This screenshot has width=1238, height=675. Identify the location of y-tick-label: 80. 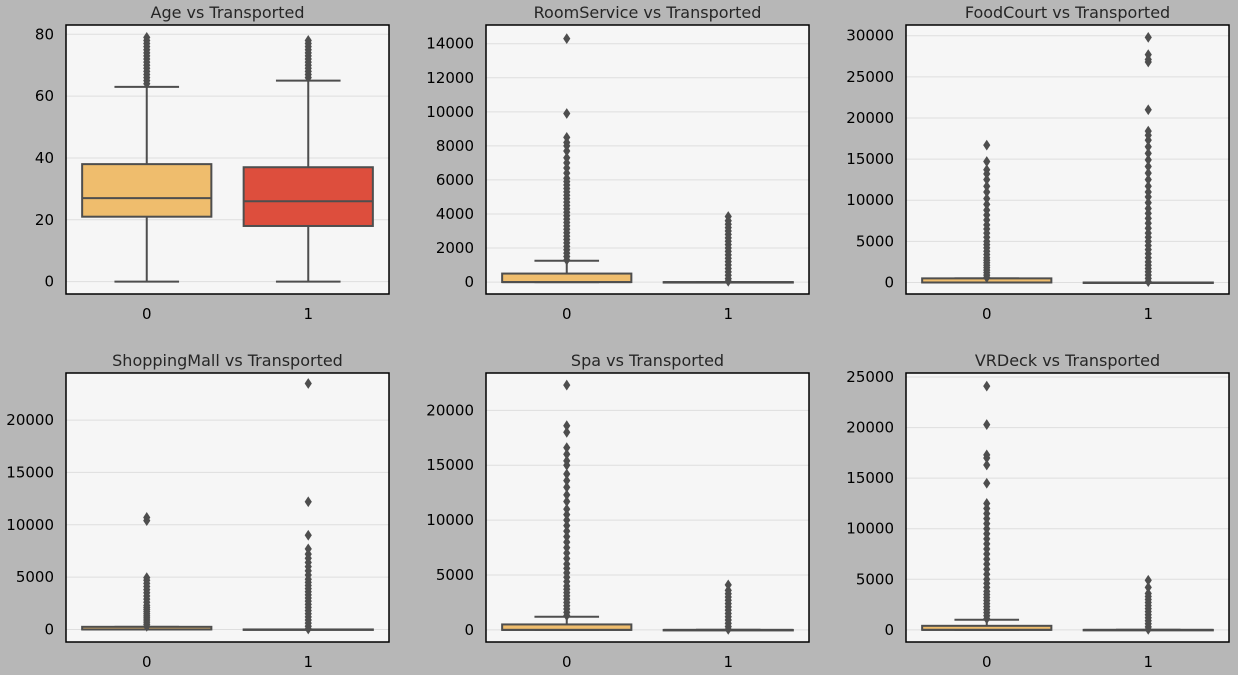
(44, 34).